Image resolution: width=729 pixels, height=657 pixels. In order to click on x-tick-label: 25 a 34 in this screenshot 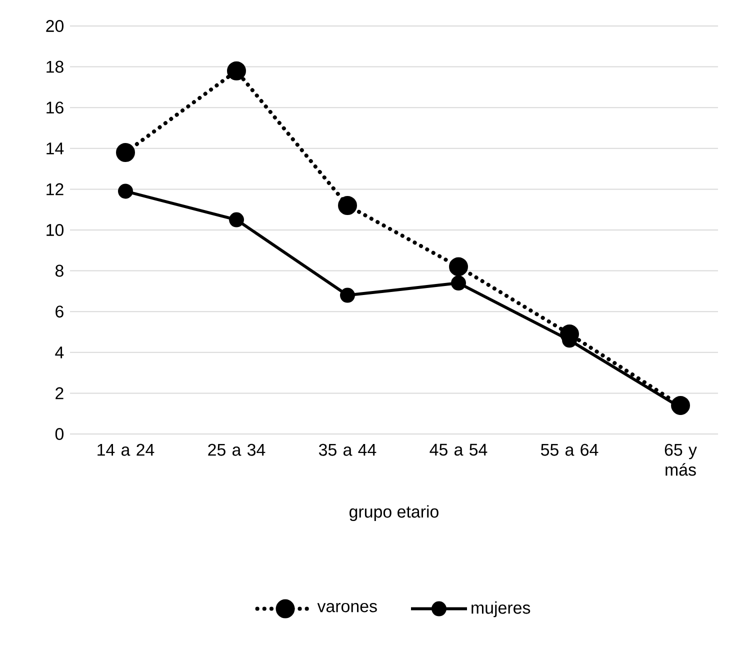, I will do `click(237, 450)`.